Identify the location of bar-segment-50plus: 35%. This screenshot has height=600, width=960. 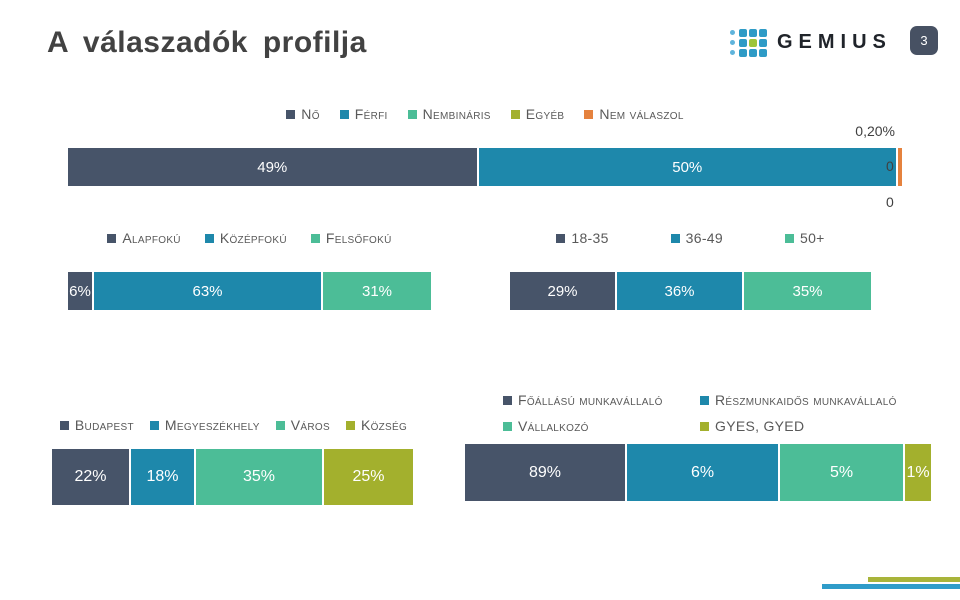
(807, 291).